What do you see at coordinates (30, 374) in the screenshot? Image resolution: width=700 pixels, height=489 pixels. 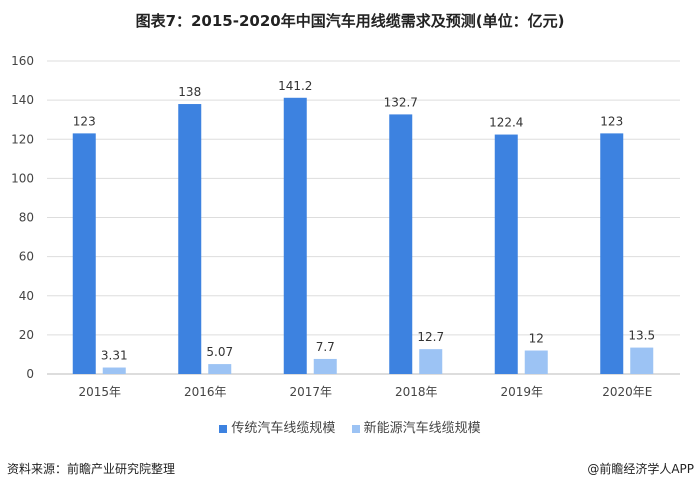 I see `y-tick-label: 0` at bounding box center [30, 374].